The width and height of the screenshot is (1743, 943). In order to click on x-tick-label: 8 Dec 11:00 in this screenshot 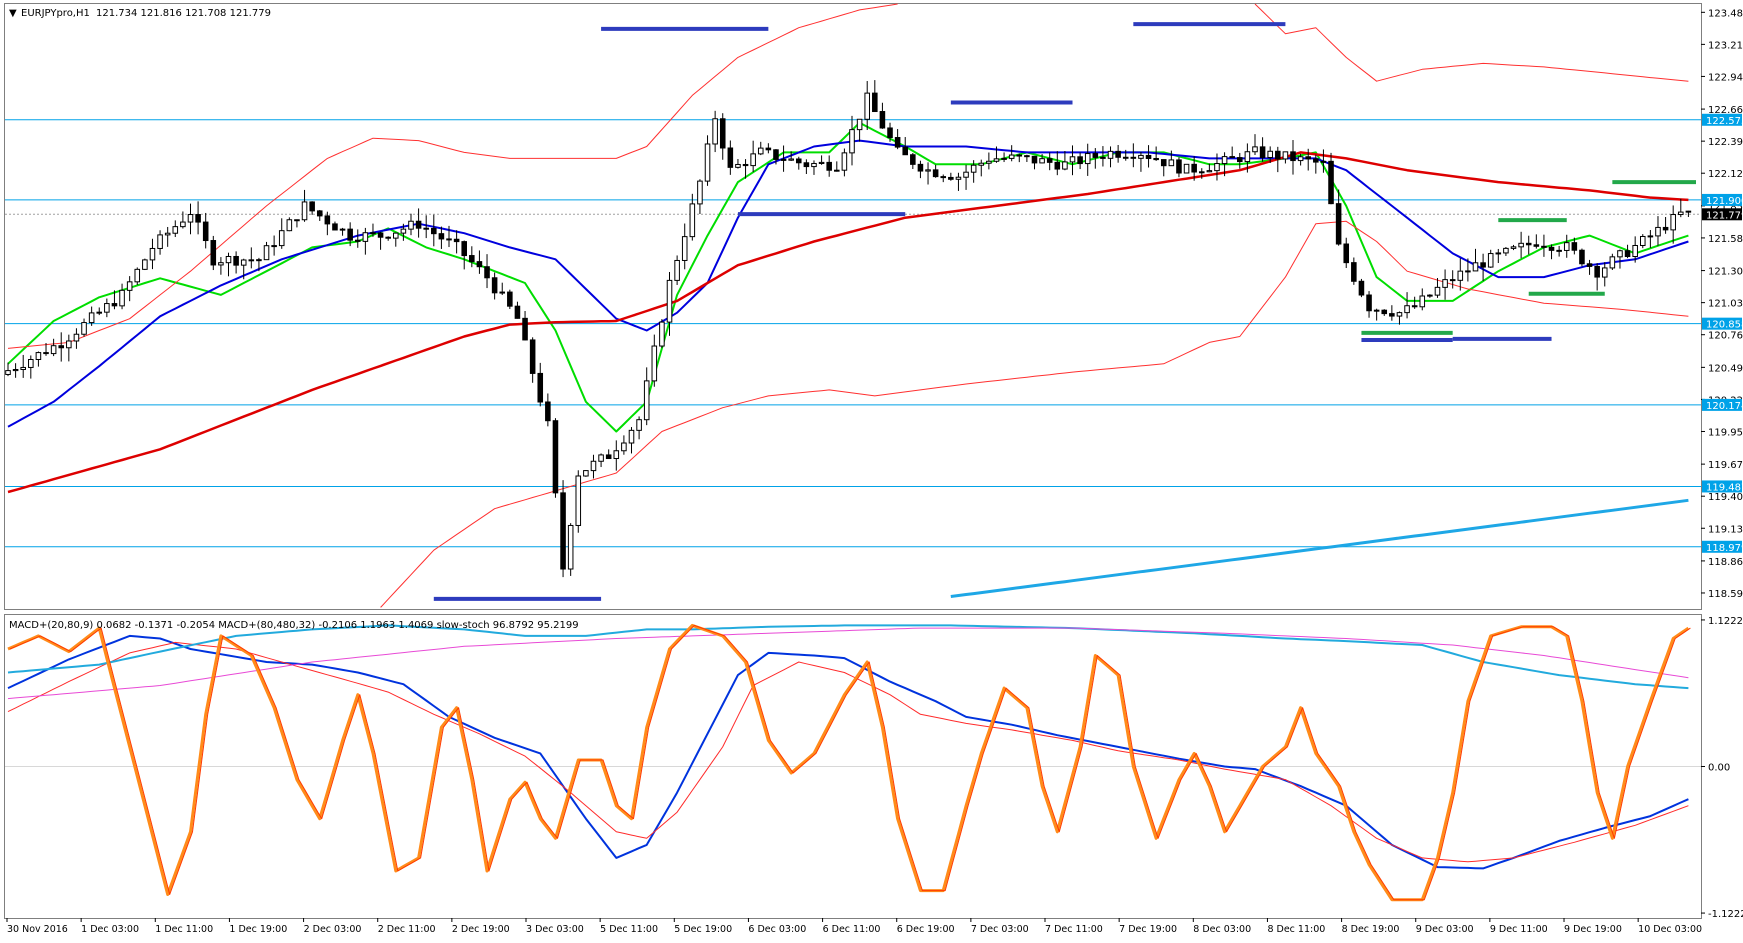, I will do `click(1296, 929)`.